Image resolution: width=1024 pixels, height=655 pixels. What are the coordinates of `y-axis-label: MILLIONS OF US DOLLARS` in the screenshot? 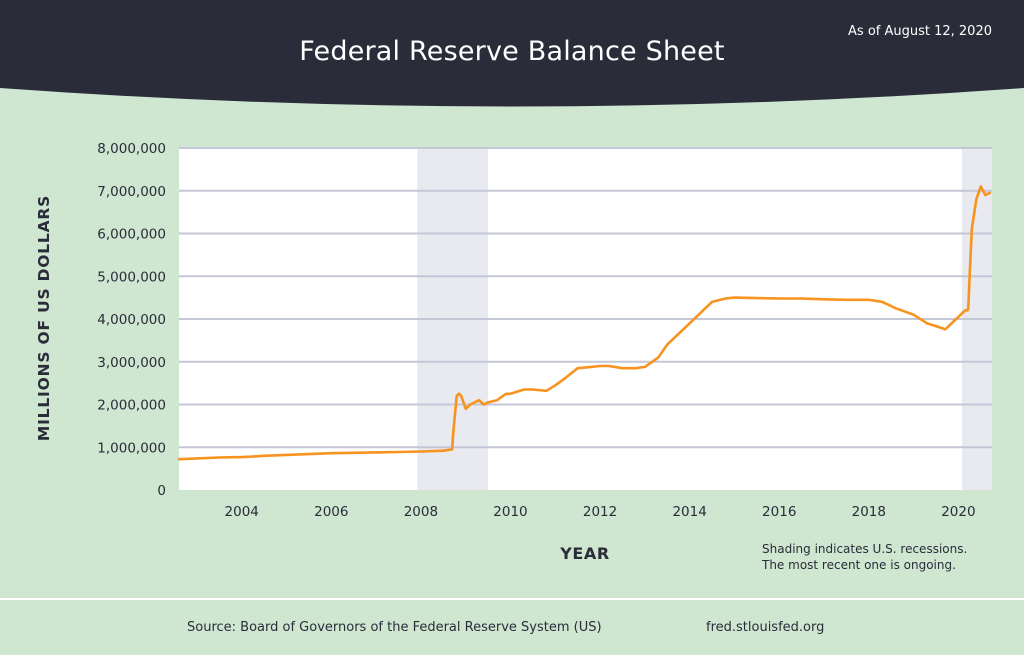 It's located at (44, 318).